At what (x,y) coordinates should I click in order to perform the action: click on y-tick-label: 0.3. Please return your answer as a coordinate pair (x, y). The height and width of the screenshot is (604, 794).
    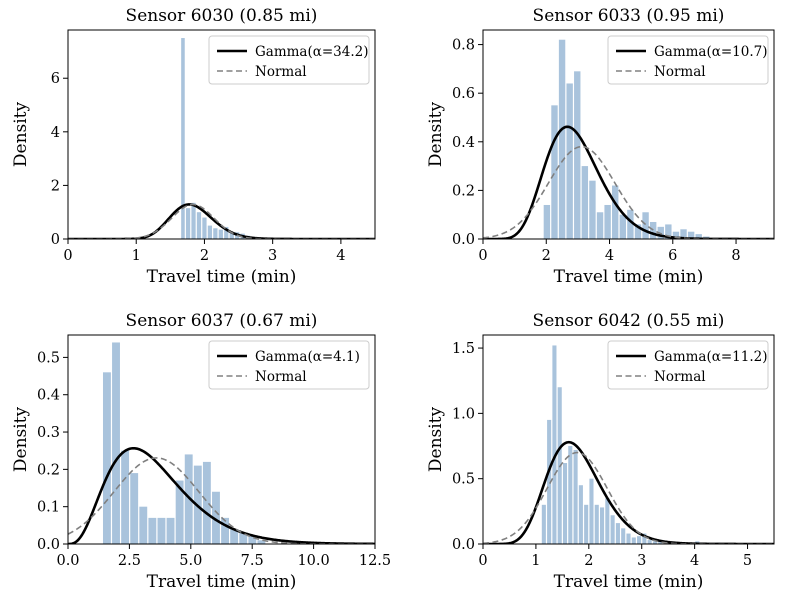
    Looking at the image, I should click on (48, 433).